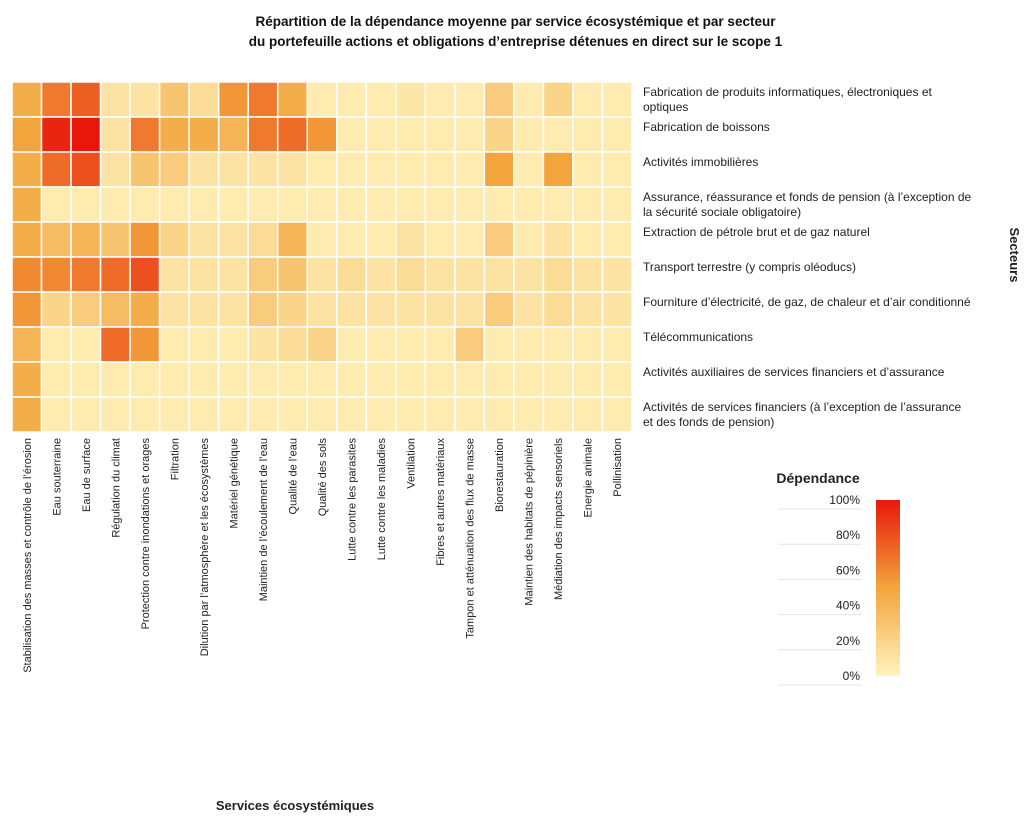 Image resolution: width=1031 pixels, height=819 pixels. I want to click on x-tick-label: Ventilation, so click(412, 463).